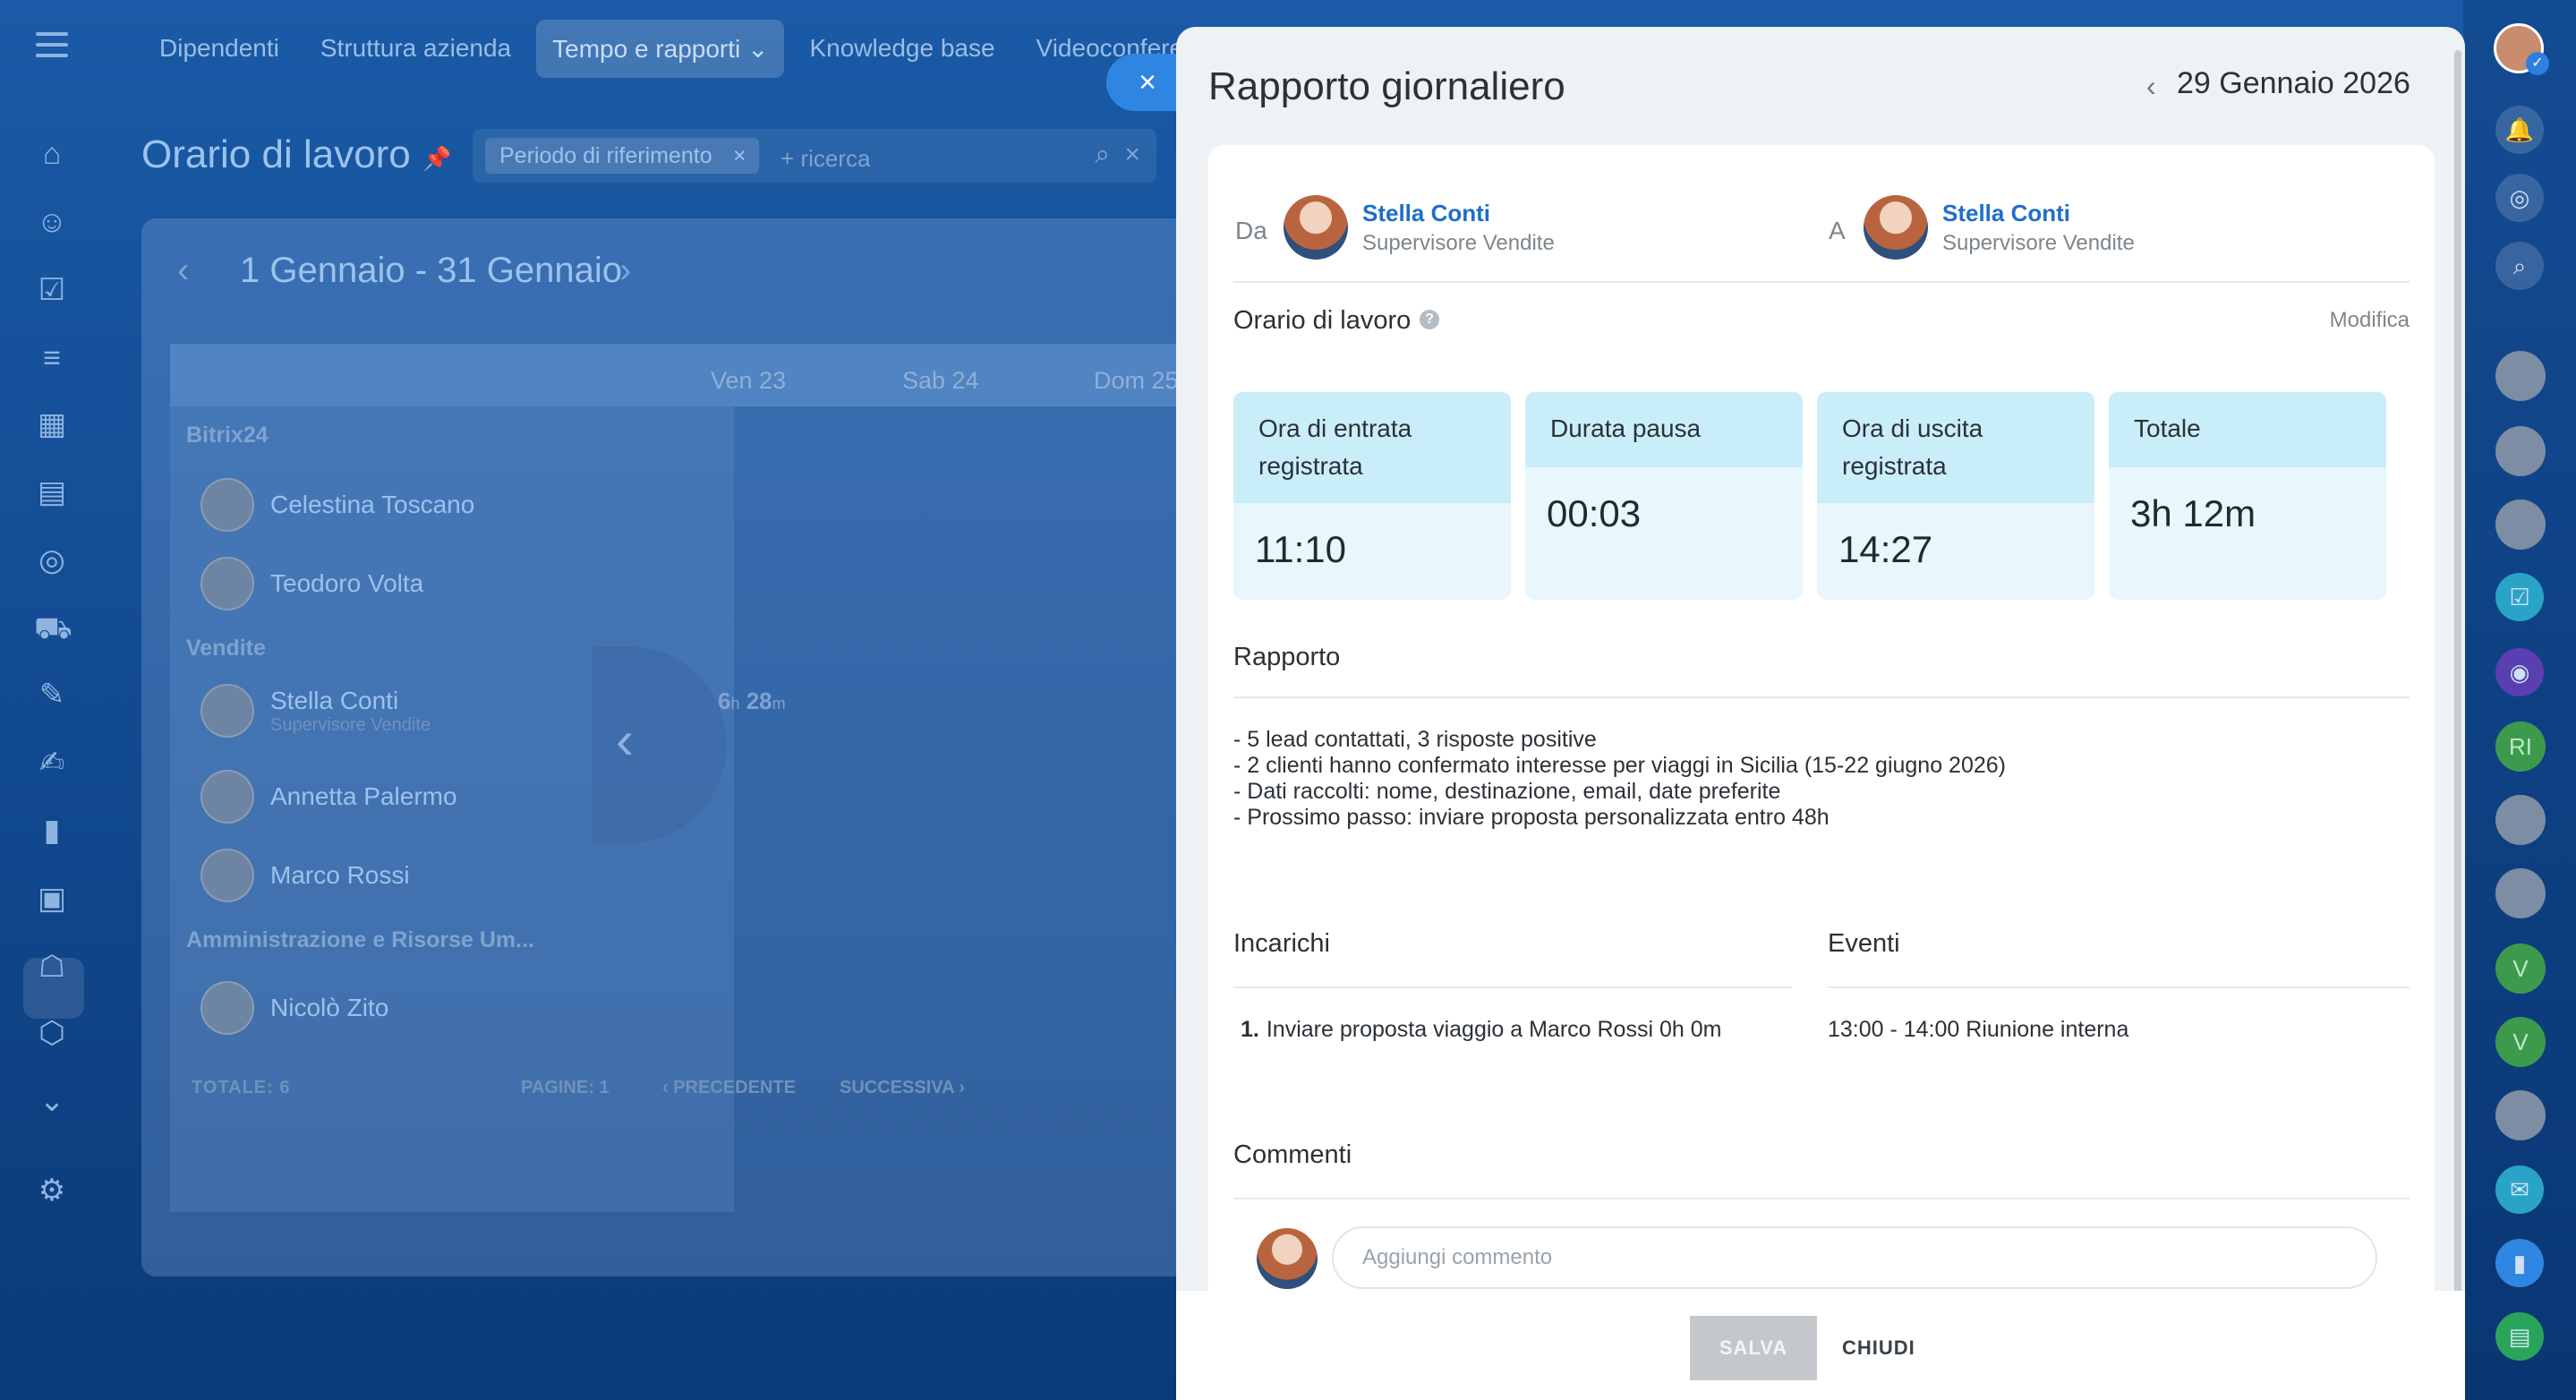 The image size is (2576, 1400). What do you see at coordinates (2369, 320) in the screenshot?
I see `edit-link: Modifica` at bounding box center [2369, 320].